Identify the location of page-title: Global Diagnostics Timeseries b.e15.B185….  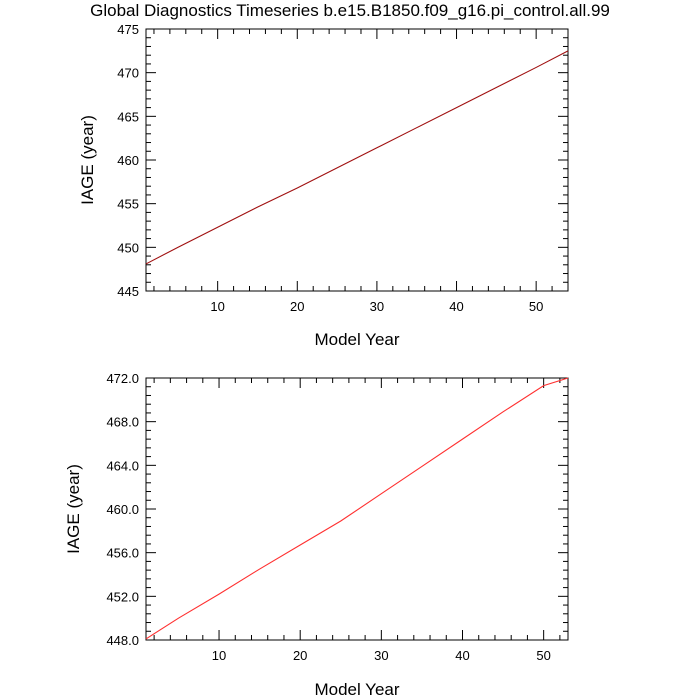
(350, 10).